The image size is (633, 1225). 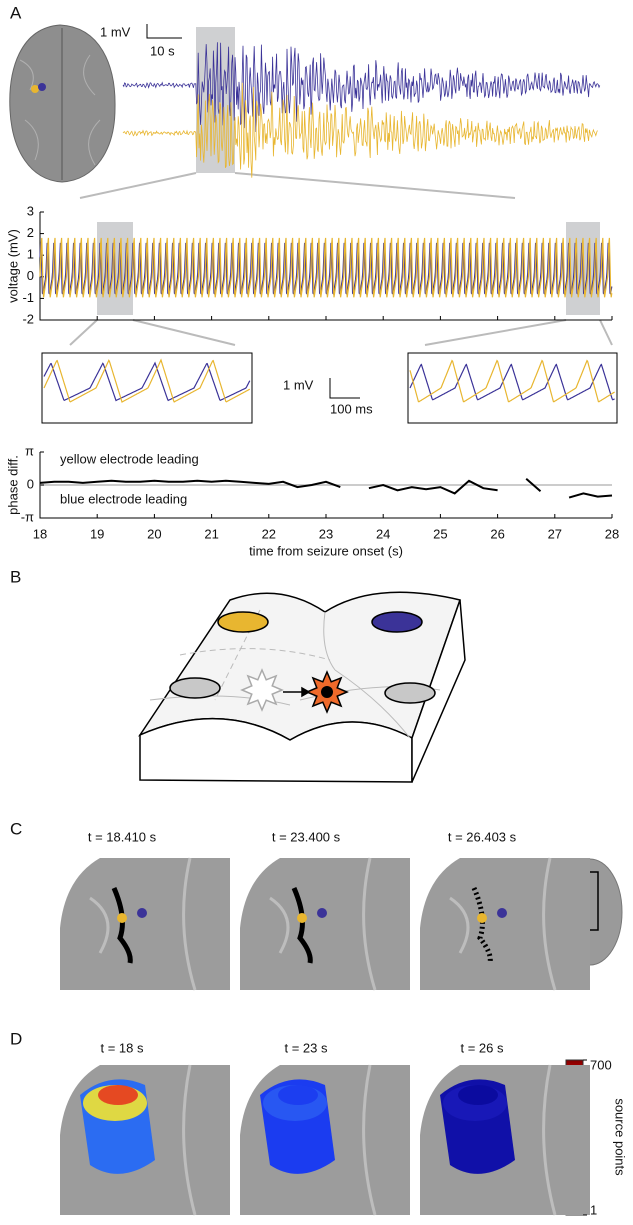 I want to click on x-tick-label: 20, so click(x=154, y=533).